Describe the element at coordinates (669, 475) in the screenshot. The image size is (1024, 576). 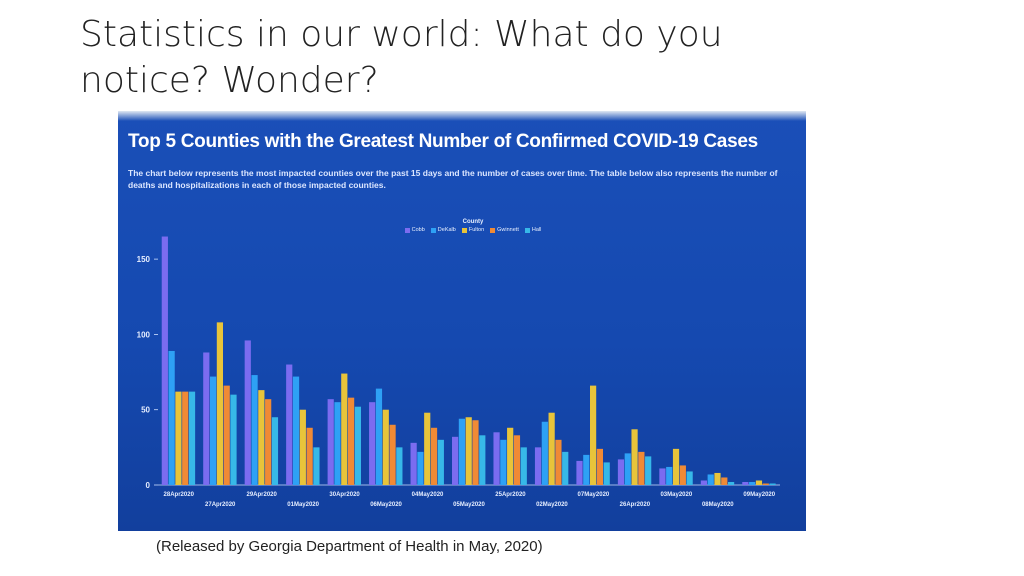
I see `bar-dekalb-03May2020` at that location.